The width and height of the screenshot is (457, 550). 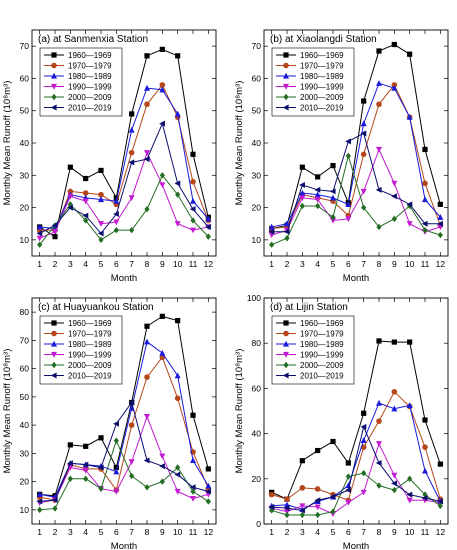 What do you see at coordinates (90, 76) in the screenshot?
I see `legend-label: 1980—1989` at bounding box center [90, 76].